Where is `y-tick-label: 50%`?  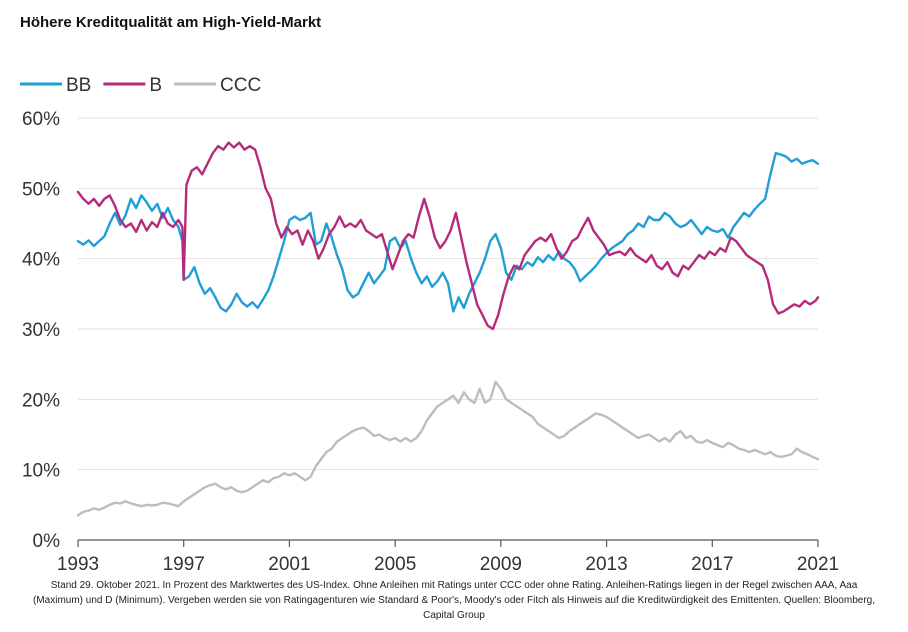 y-tick-label: 50% is located at coordinates (41, 189).